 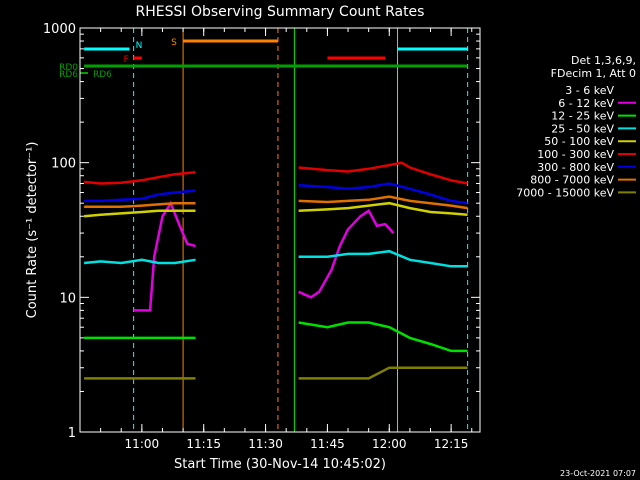 What do you see at coordinates (572, 180) in the screenshot?
I see `legend-label-7: 800 - 7000 keV` at bounding box center [572, 180].